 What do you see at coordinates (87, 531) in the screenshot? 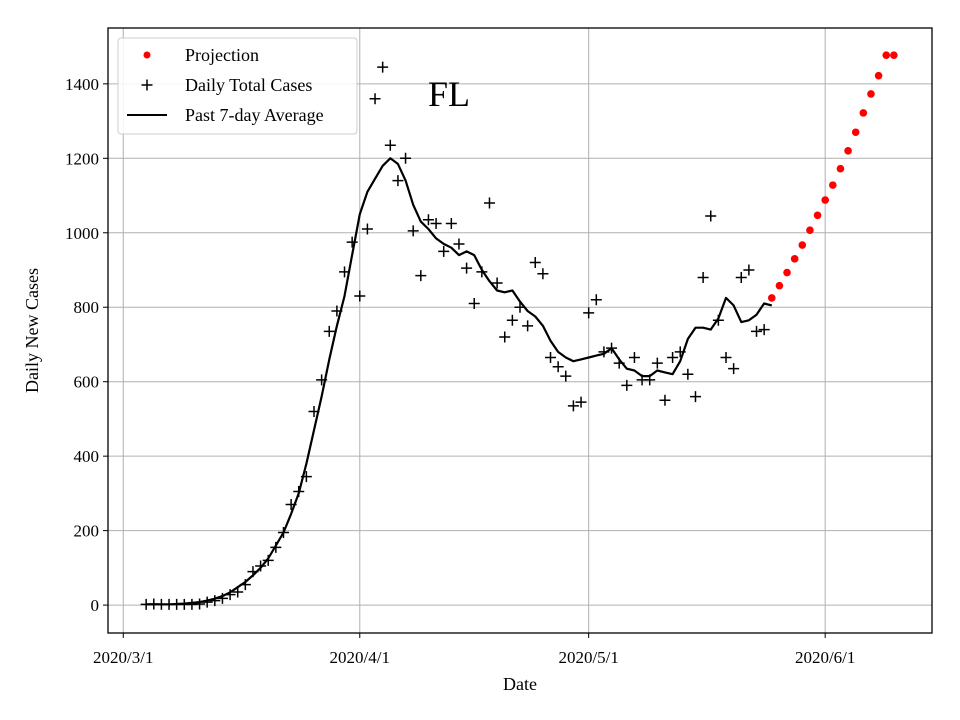
I see `y-tick-label: 200` at bounding box center [87, 531].